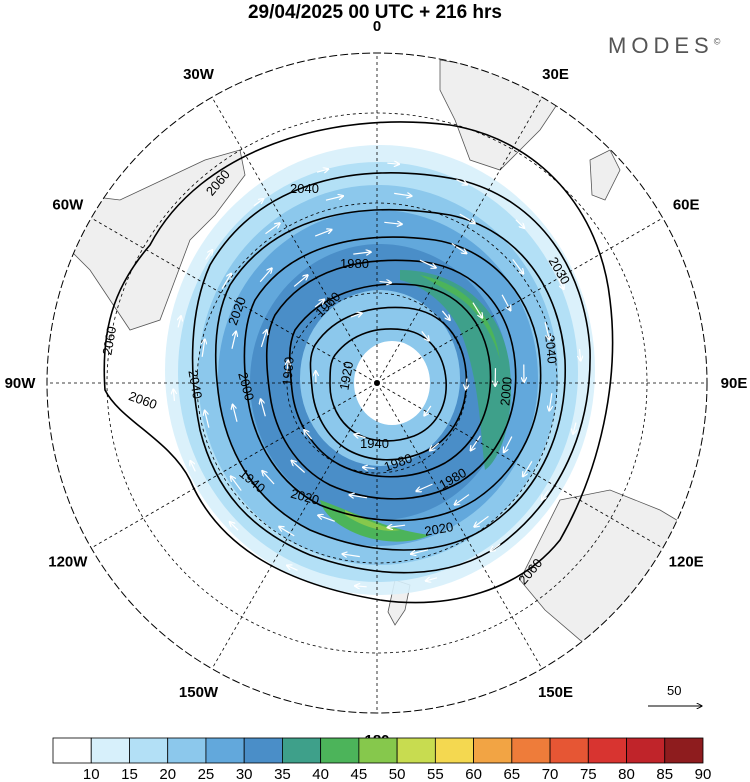  What do you see at coordinates (167, 774) in the screenshot?
I see `colorbar-level-label: 20` at bounding box center [167, 774].